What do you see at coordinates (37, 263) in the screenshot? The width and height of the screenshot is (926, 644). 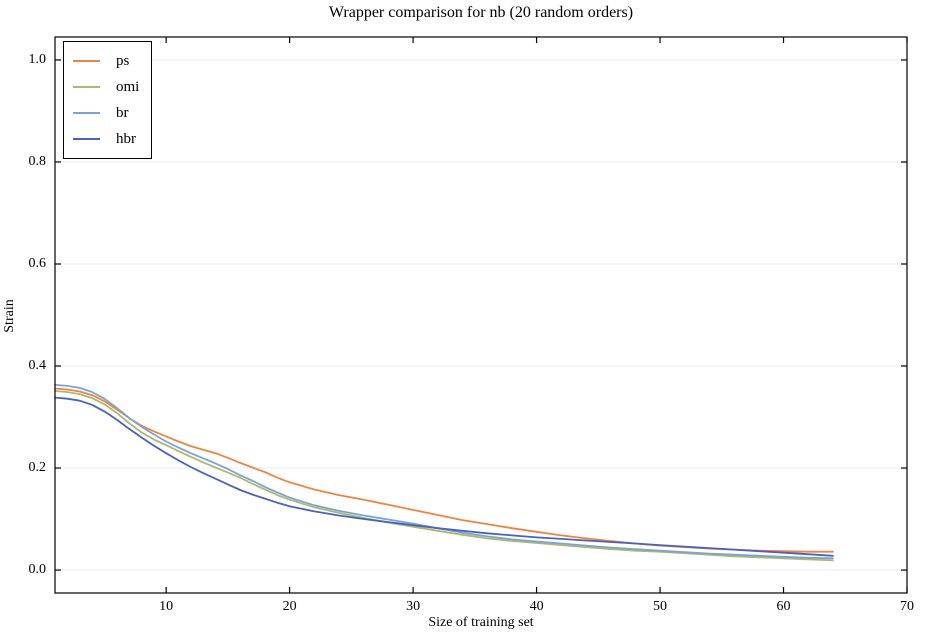 I see `y-tick-label: 0.6` at bounding box center [37, 263].